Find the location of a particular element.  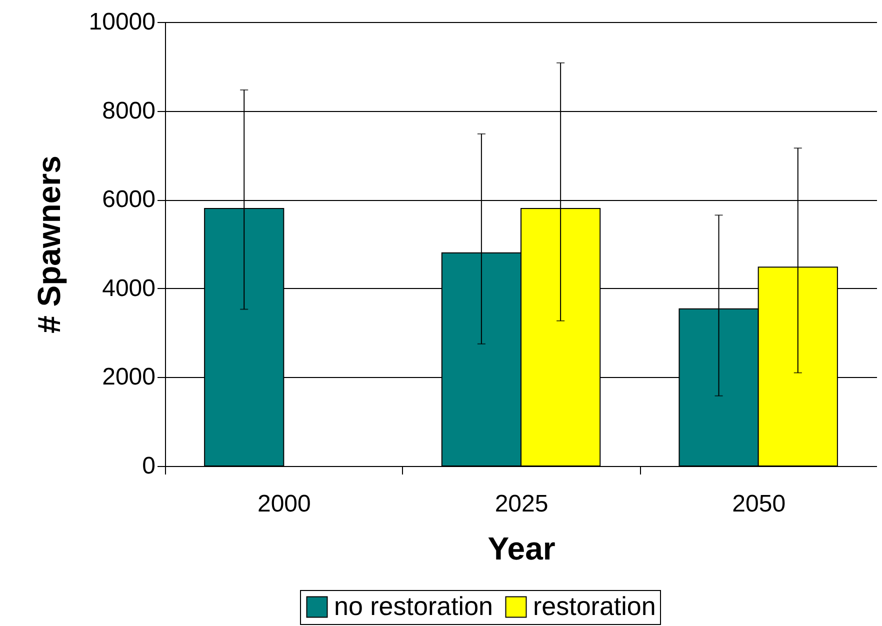

y-tick-label: 4000 is located at coordinates (129, 288).